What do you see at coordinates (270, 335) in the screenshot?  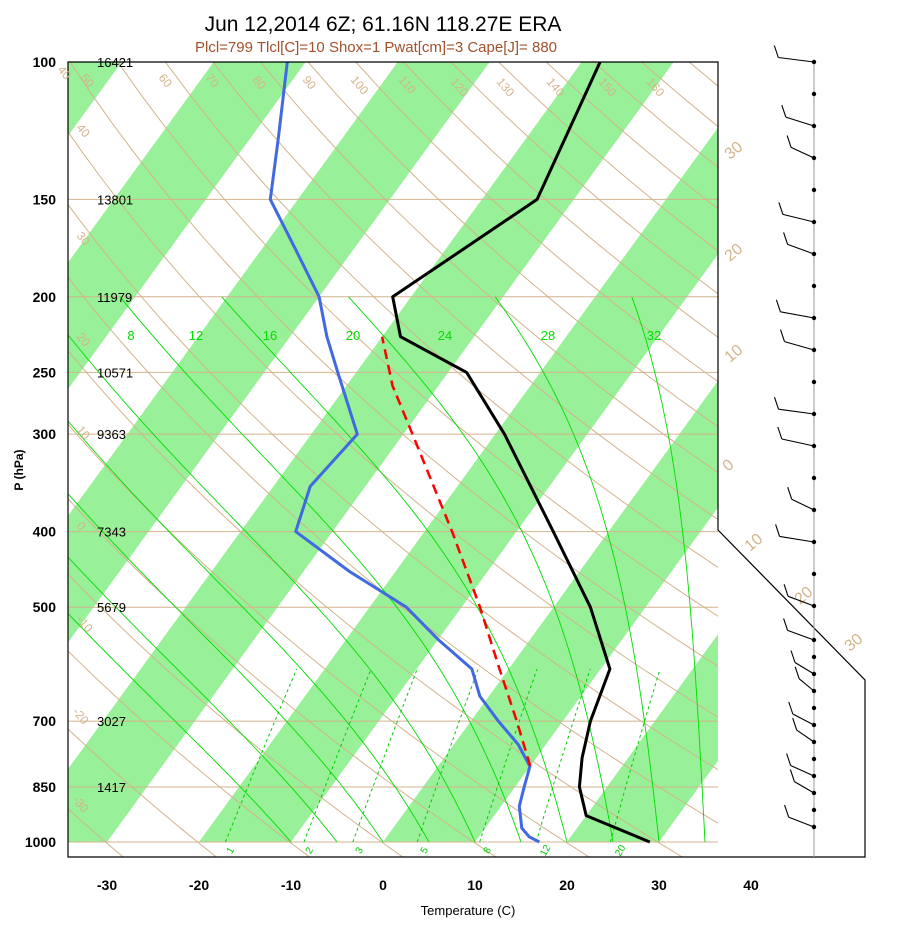 I see `moist-adiabat-label: 16` at bounding box center [270, 335].